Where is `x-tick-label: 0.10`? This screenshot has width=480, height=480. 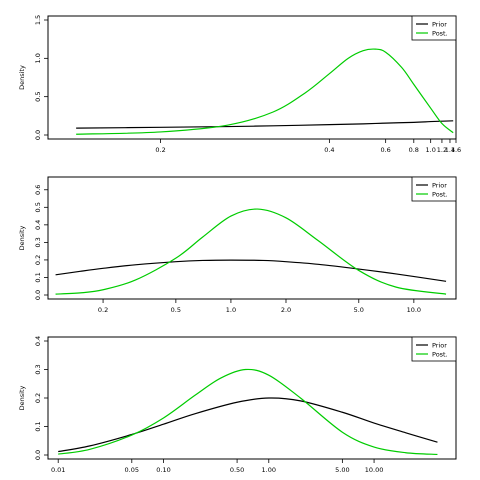
x-tick-label: 0.10 is located at coordinates (163, 470).